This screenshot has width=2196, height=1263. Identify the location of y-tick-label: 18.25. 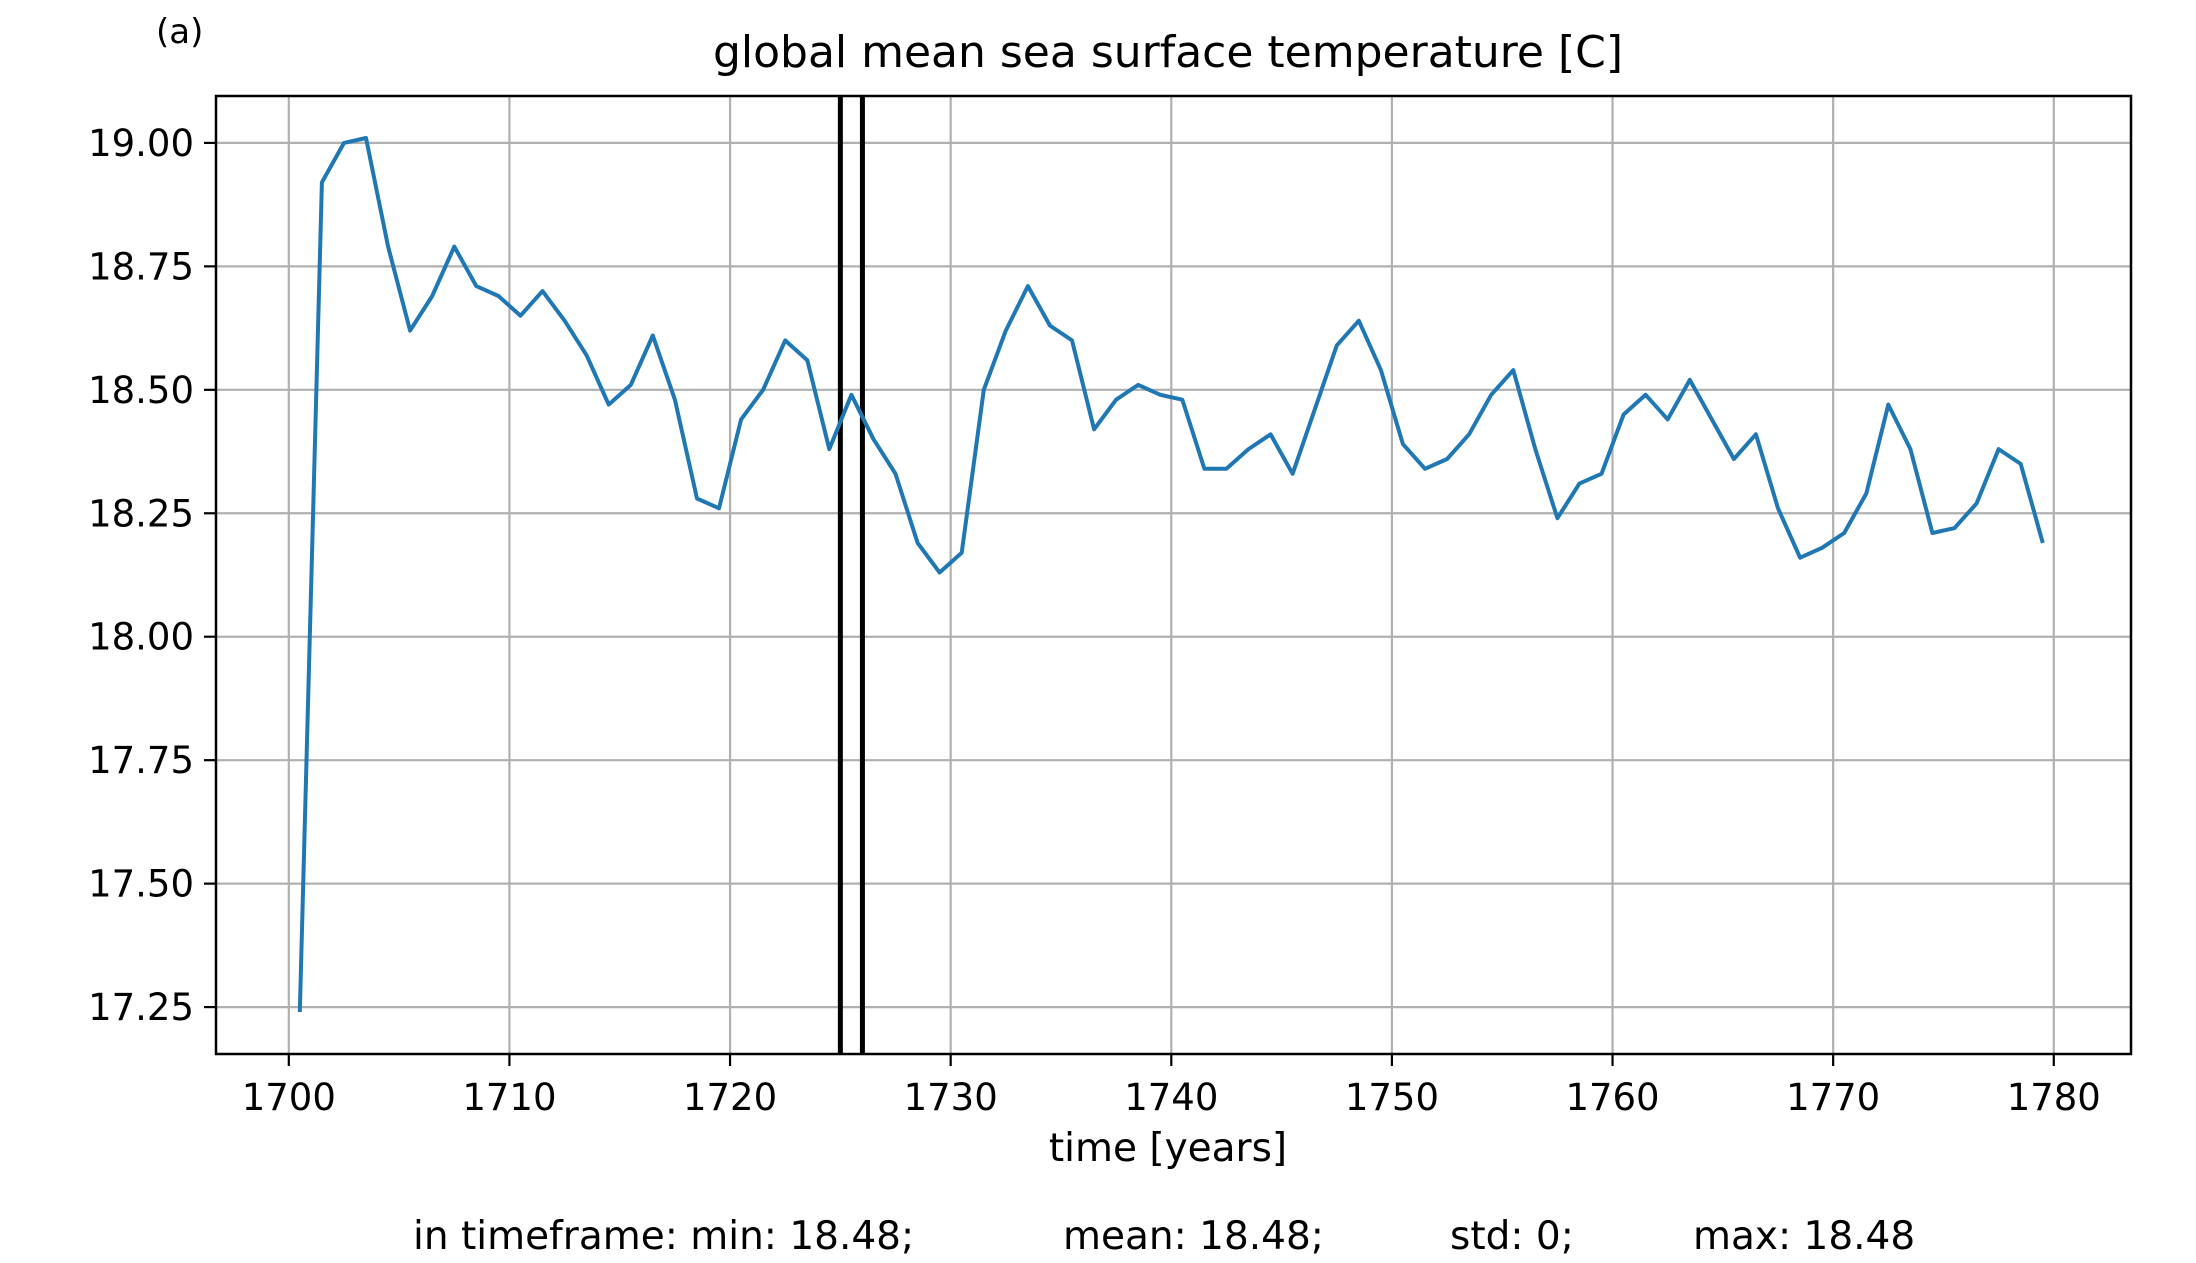
(141, 513).